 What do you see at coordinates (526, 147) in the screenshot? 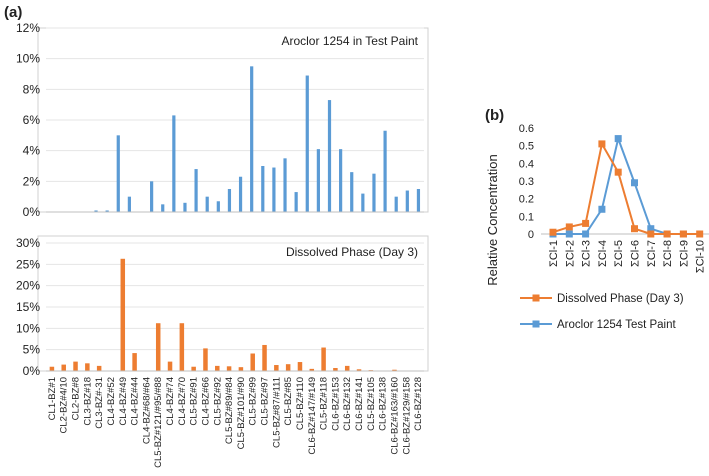
I see `line-ytick-label: 0.5` at bounding box center [526, 147].